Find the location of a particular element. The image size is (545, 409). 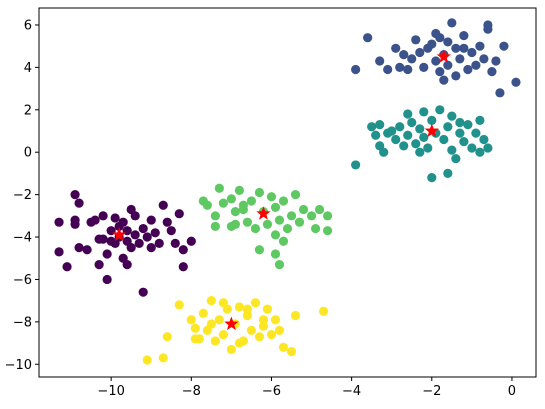

x-tick-label: −8 is located at coordinates (191, 391).